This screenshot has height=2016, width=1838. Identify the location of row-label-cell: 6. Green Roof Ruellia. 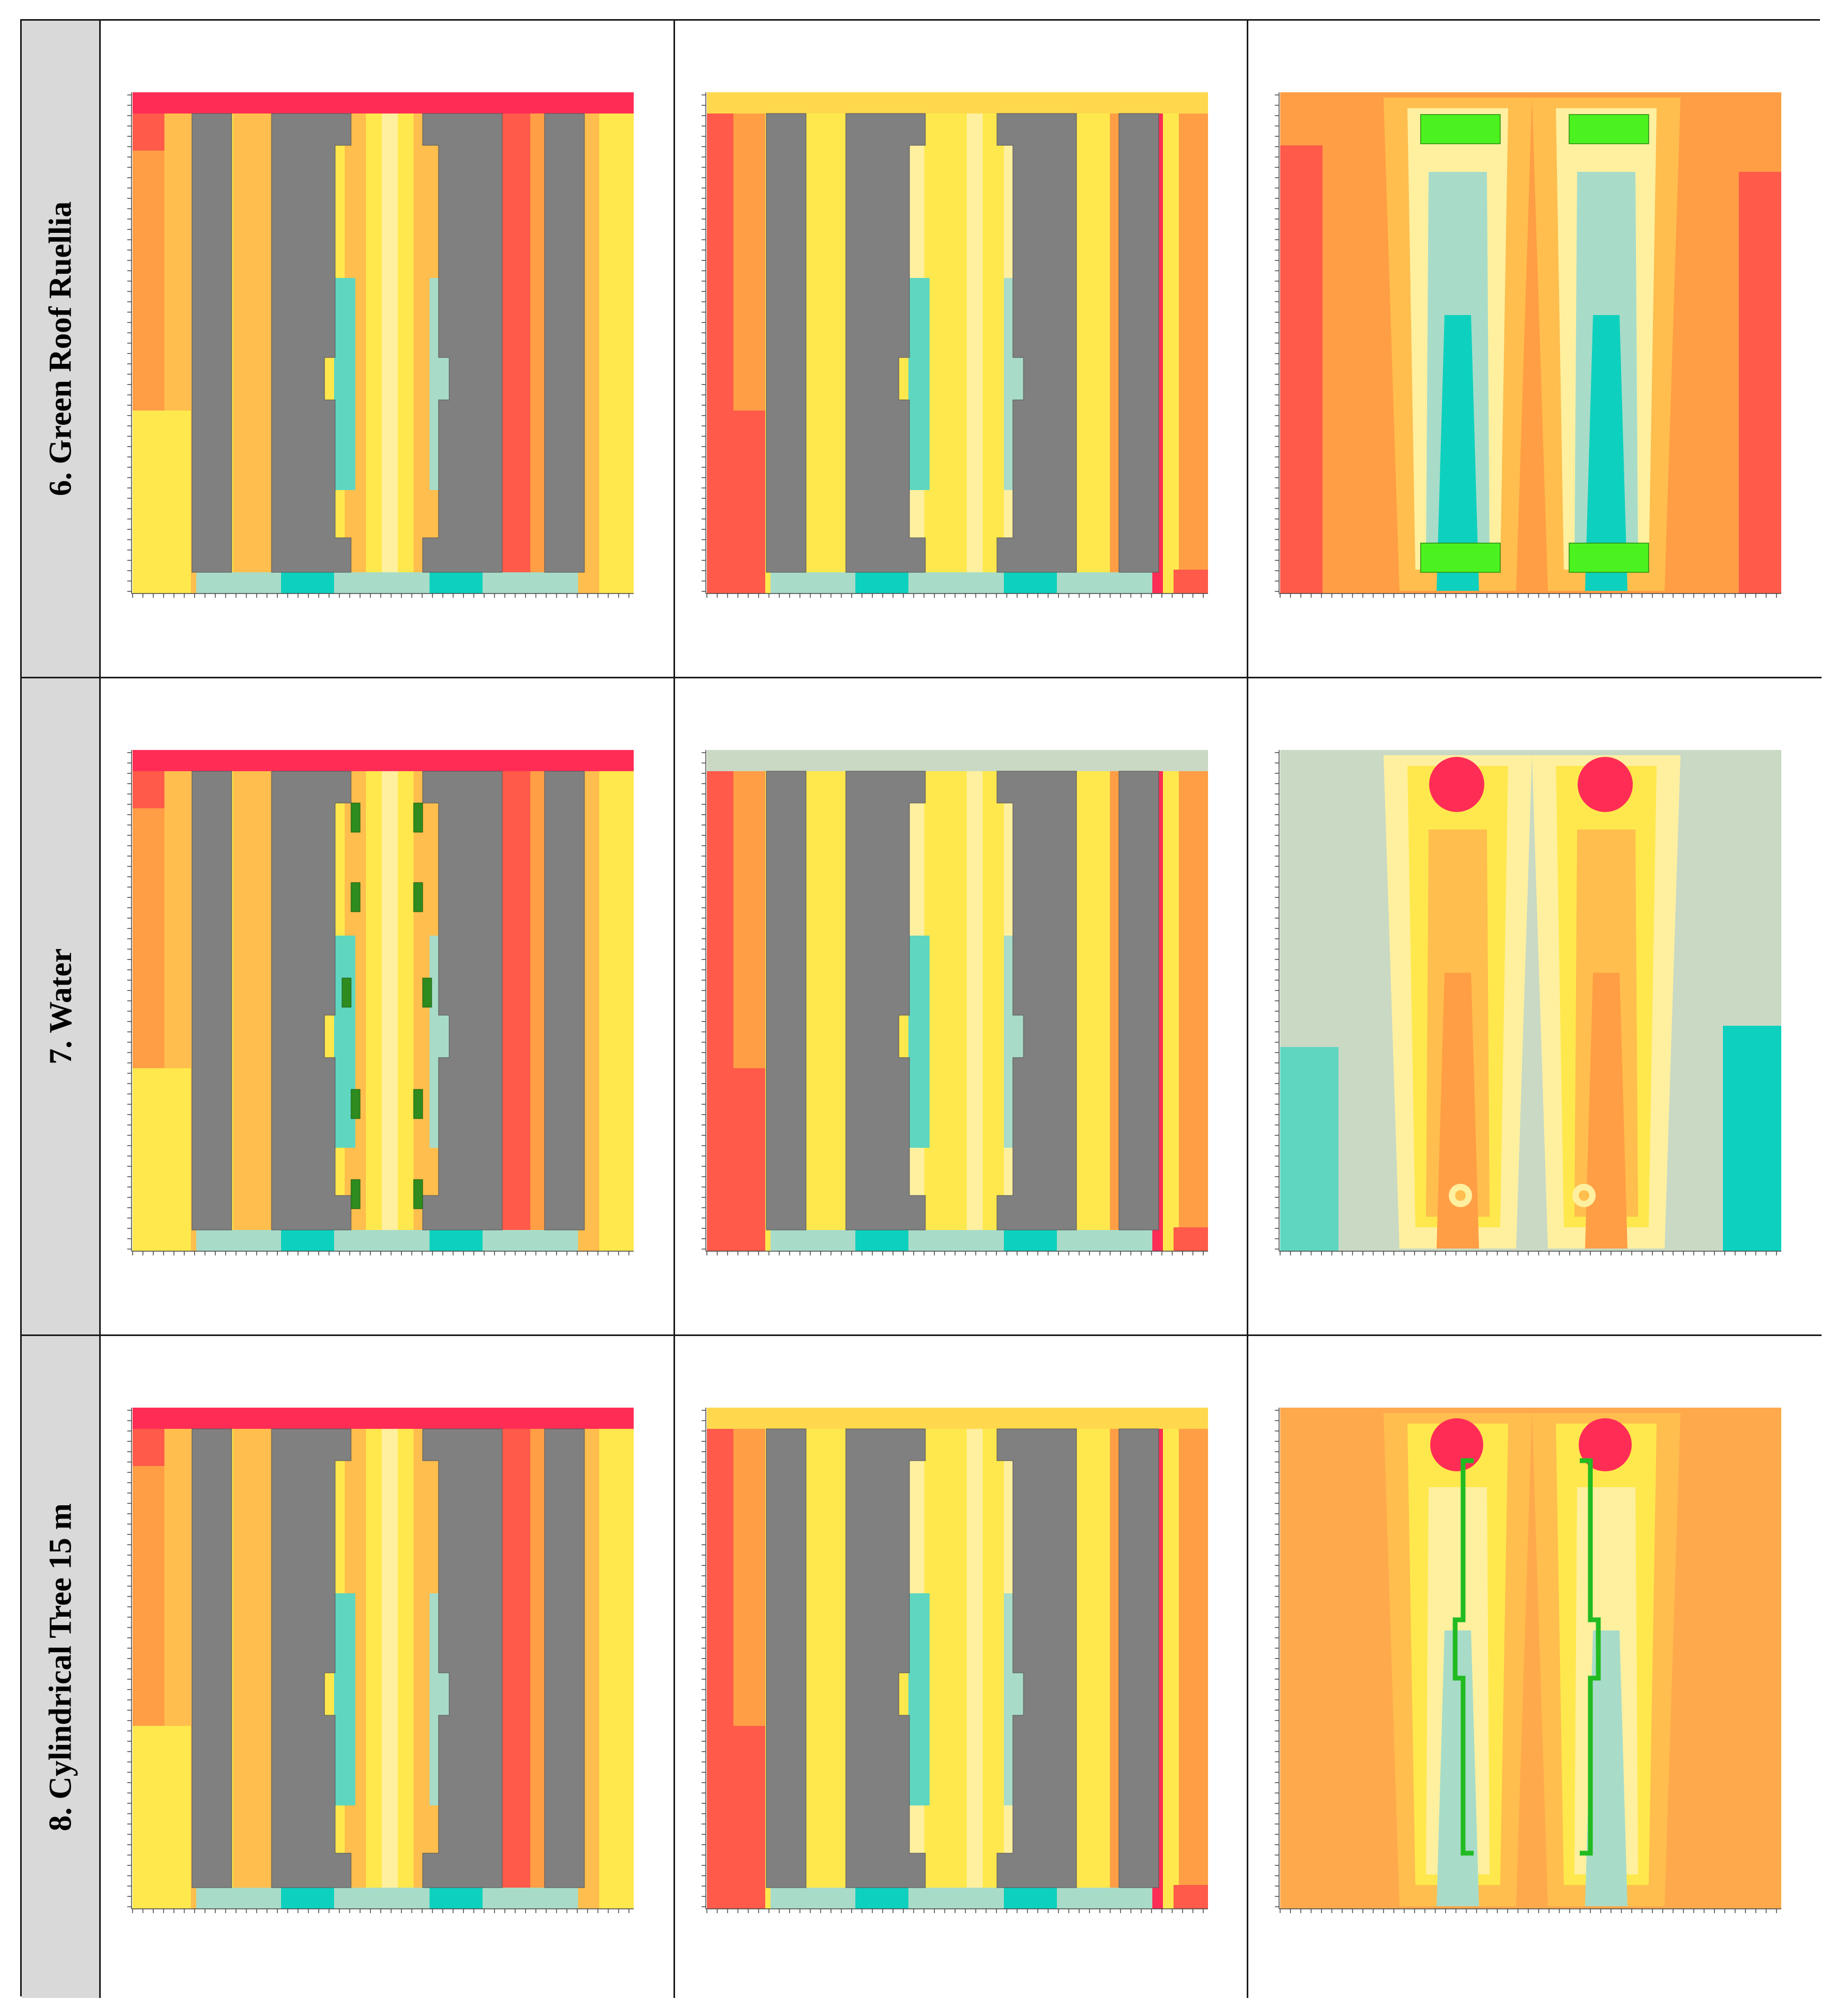
(61, 349).